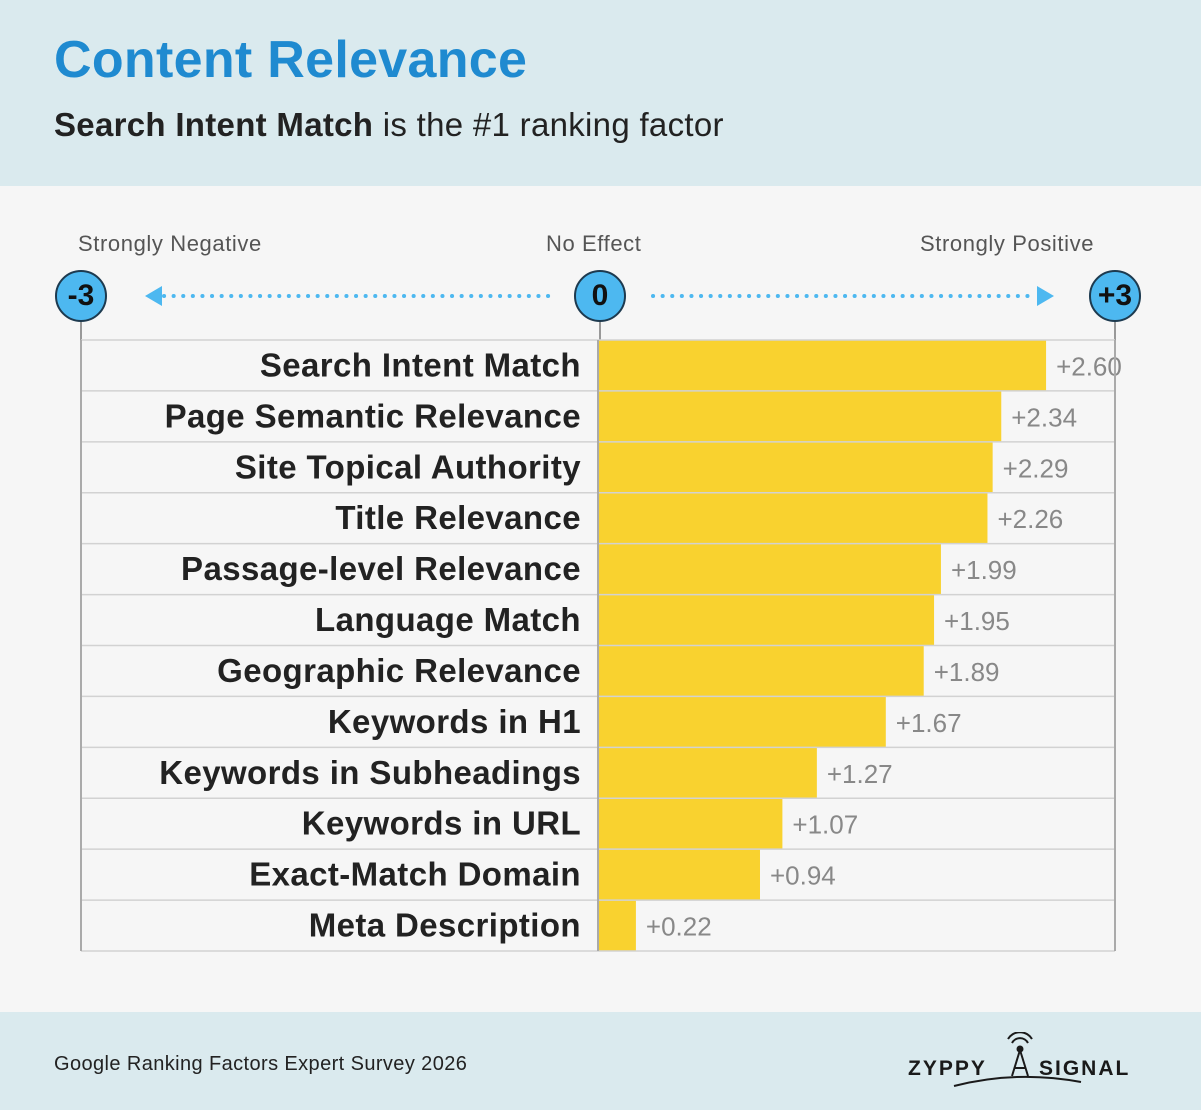 The image size is (1201, 1110). What do you see at coordinates (370, 772) in the screenshot?
I see `category-label: Keywords in Subheadings` at bounding box center [370, 772].